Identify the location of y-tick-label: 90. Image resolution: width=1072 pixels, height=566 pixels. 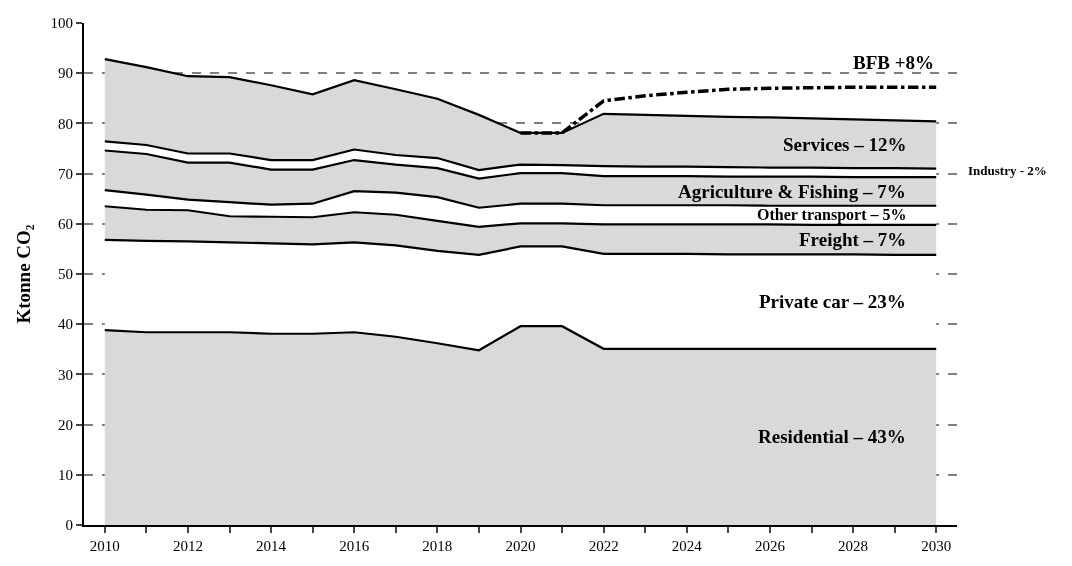
(65, 73).